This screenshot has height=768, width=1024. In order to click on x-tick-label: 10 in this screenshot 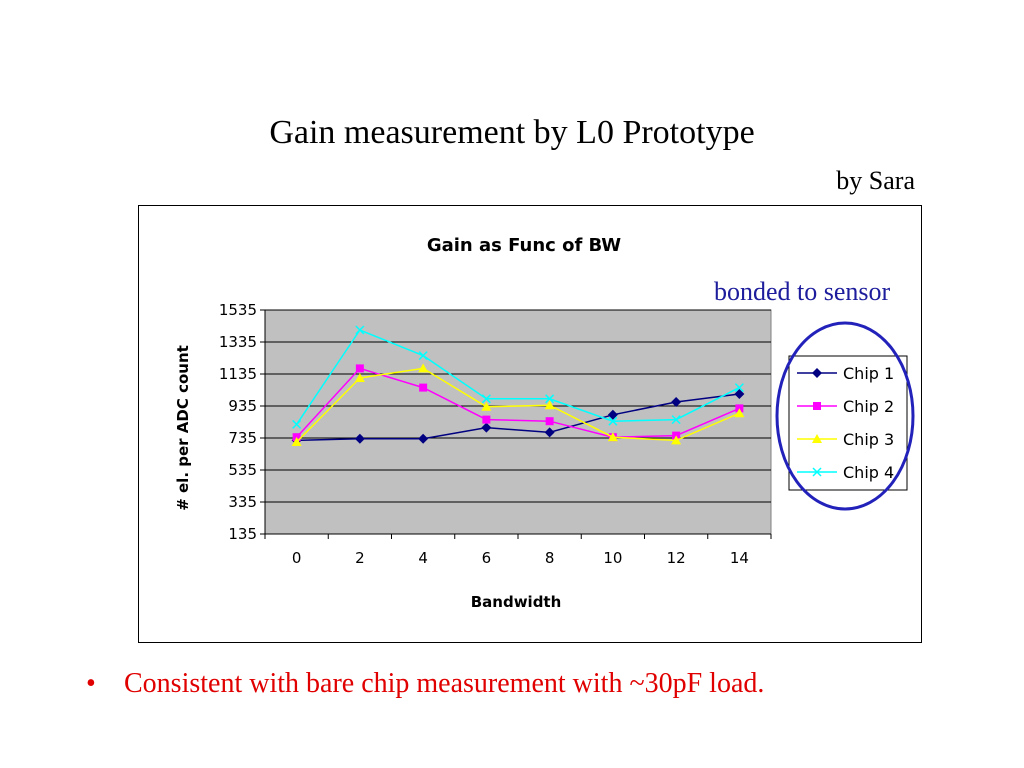, I will do `click(612, 558)`.